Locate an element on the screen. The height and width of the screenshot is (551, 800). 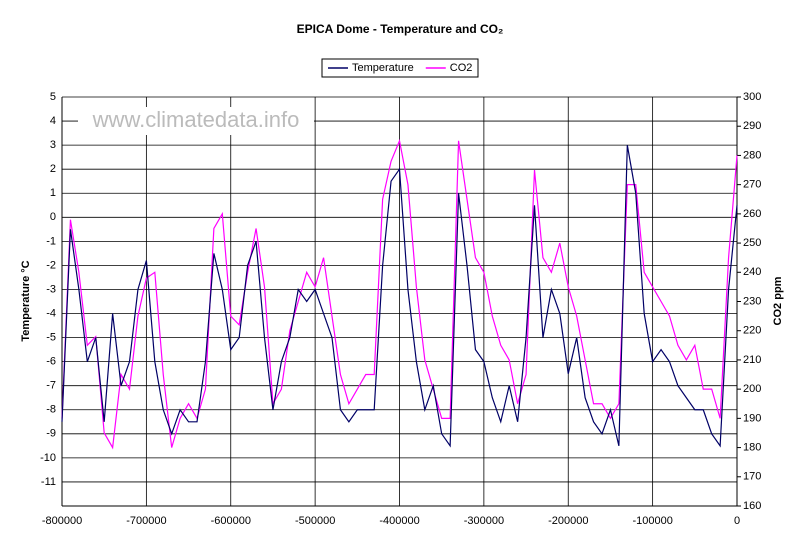
y2-tick-label: 220 is located at coordinates (752, 331).